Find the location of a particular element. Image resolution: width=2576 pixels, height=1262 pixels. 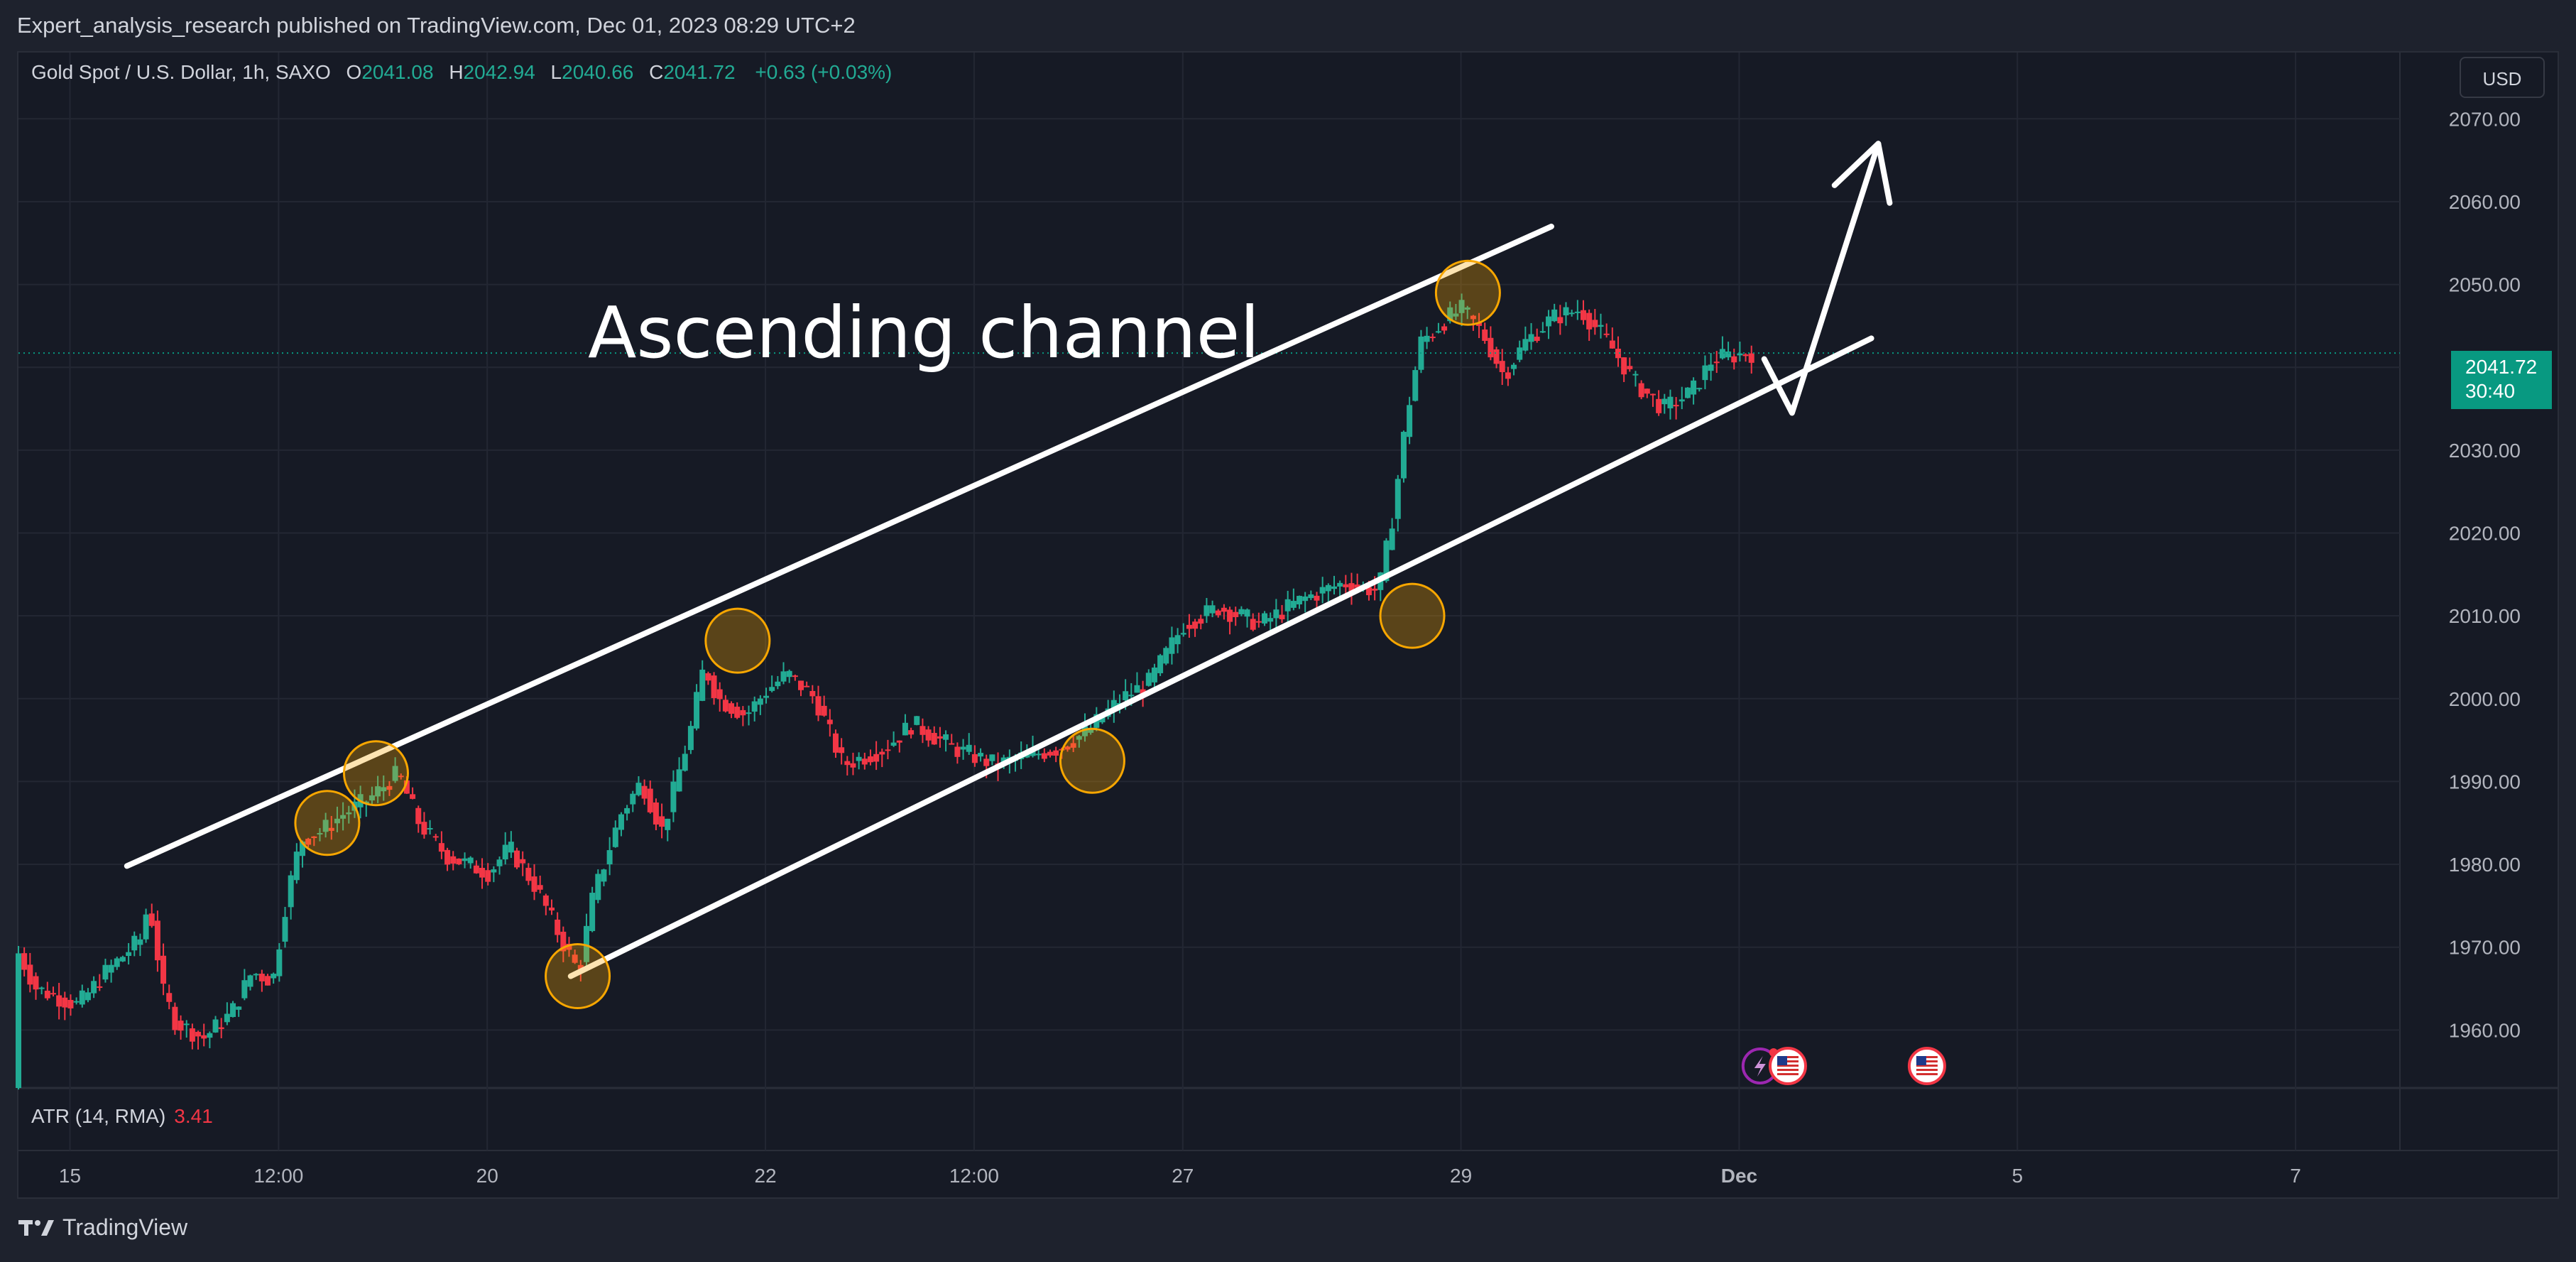

price-tick-label: 2050.00 is located at coordinates (2485, 285).